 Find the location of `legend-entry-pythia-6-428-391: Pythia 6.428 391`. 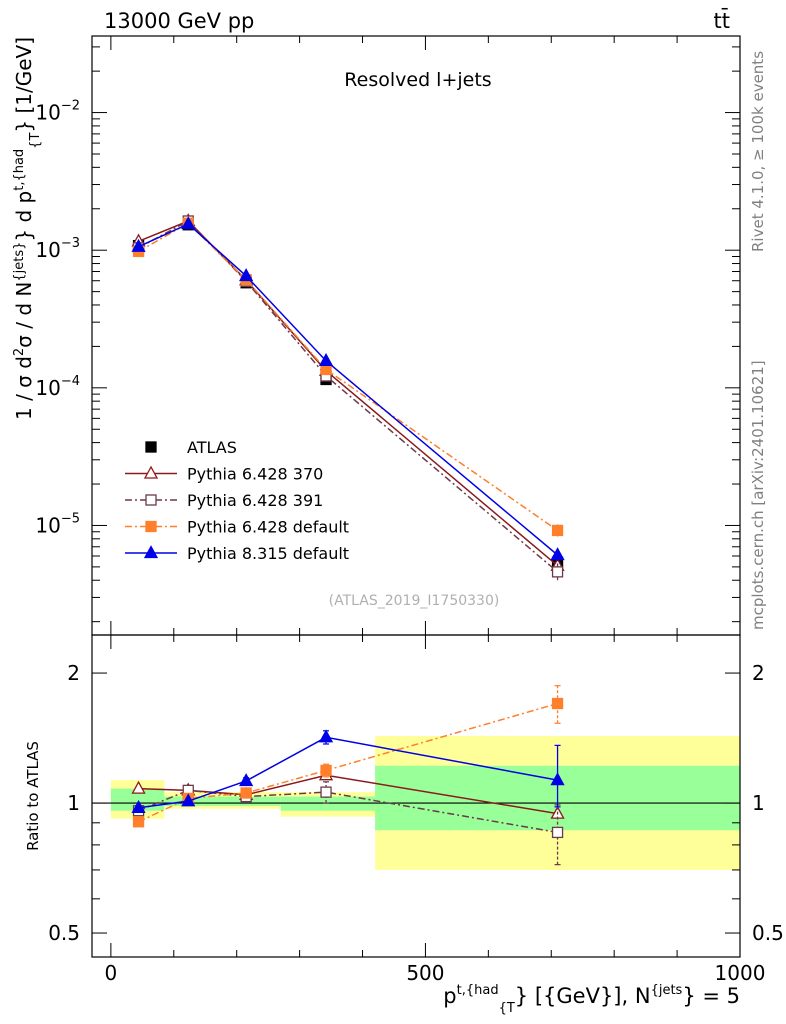

legend-entry-pythia-6-428-391: Pythia 6.428 391 is located at coordinates (224, 500).